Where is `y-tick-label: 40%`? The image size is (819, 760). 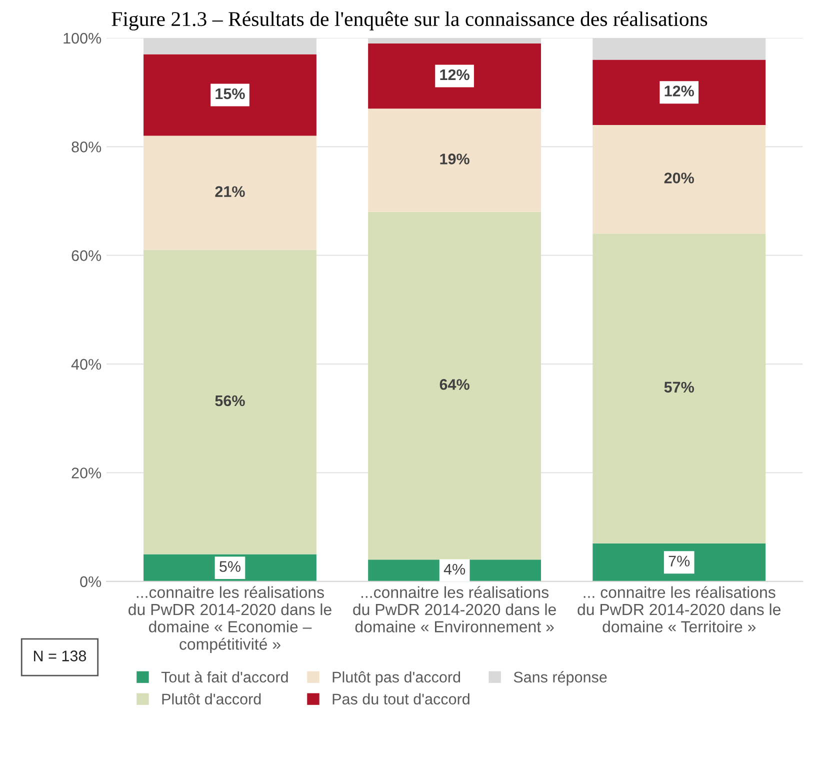 y-tick-label: 40% is located at coordinates (86, 364).